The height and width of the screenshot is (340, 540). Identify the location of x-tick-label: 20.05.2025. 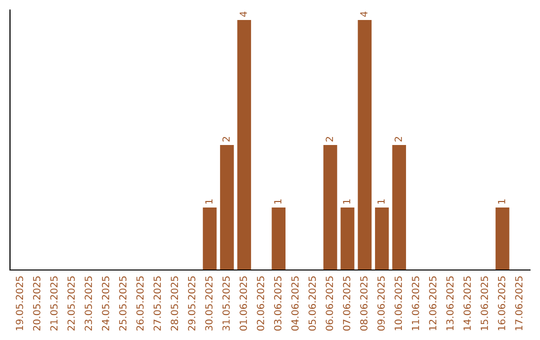
(36, 303).